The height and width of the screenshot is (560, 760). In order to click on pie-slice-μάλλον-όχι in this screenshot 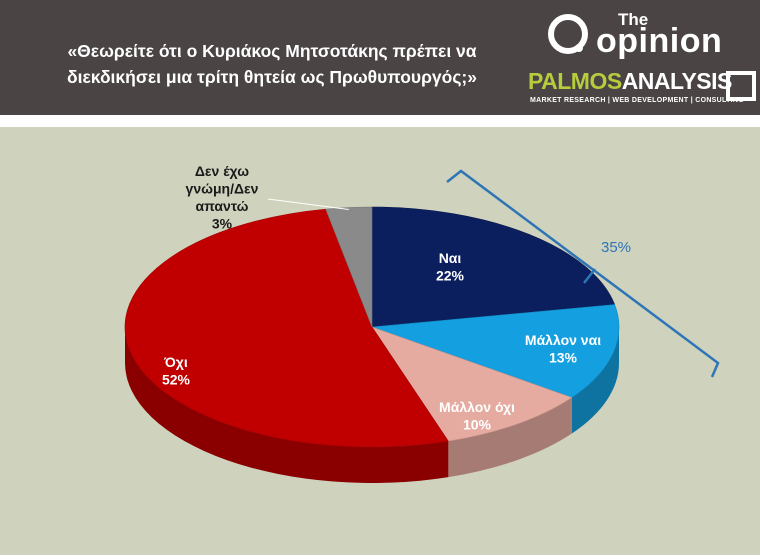, I will do `click(472, 384)`.